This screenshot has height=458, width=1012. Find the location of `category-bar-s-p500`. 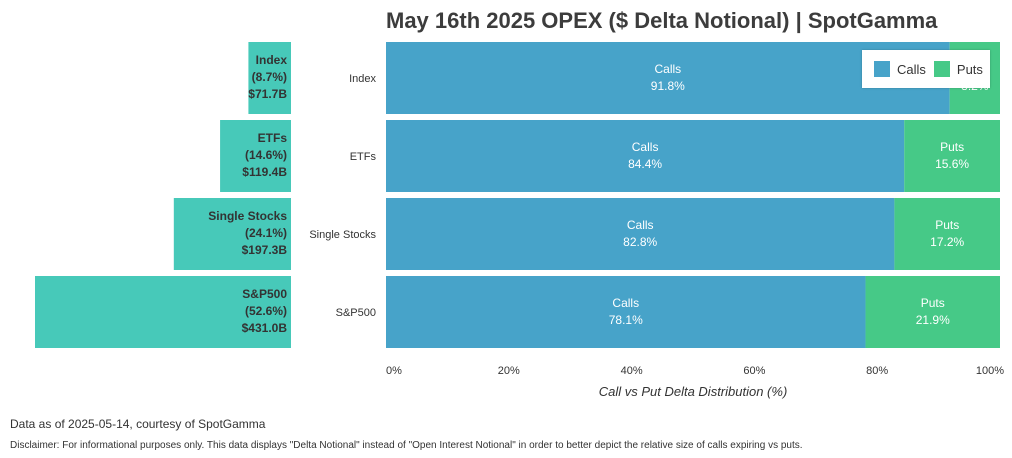

category-bar-s-p500 is located at coordinates (163, 312).